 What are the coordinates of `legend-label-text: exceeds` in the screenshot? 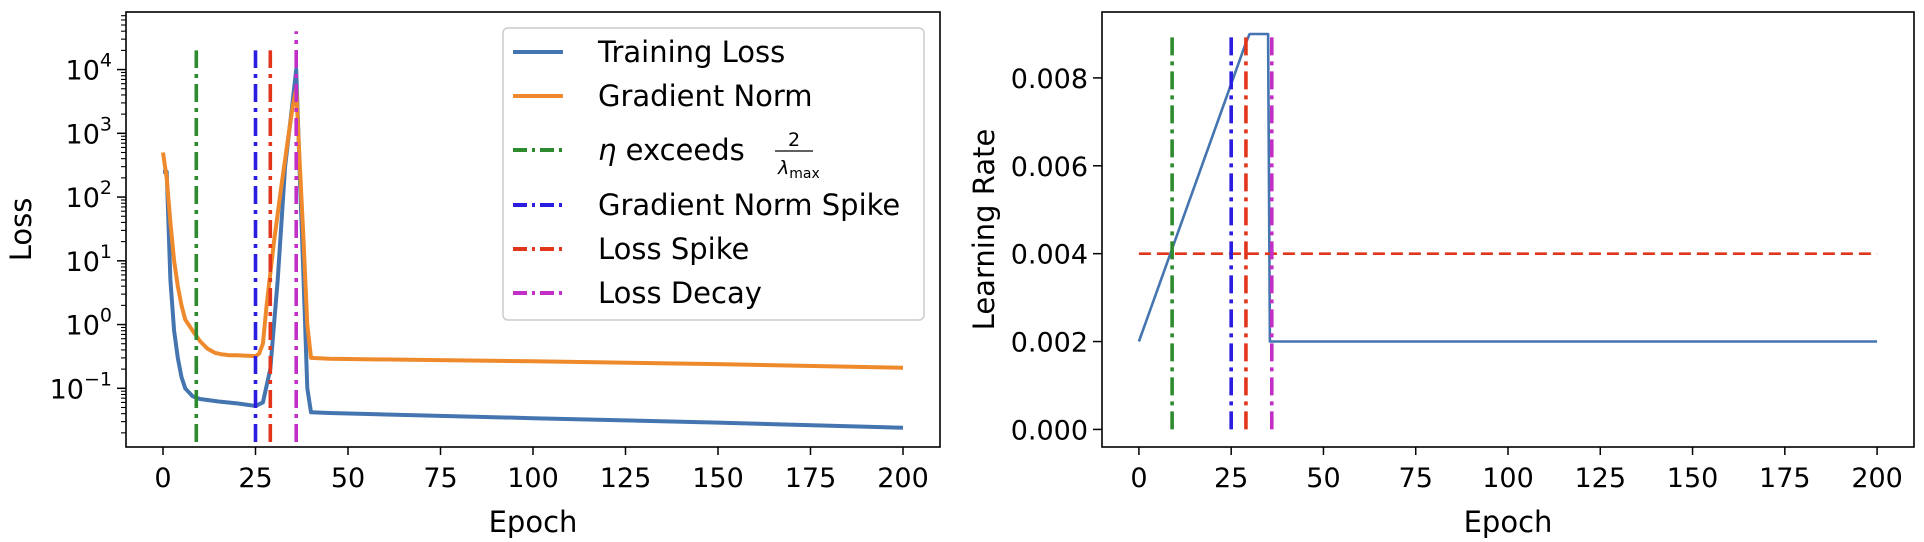 It's located at (680, 150).